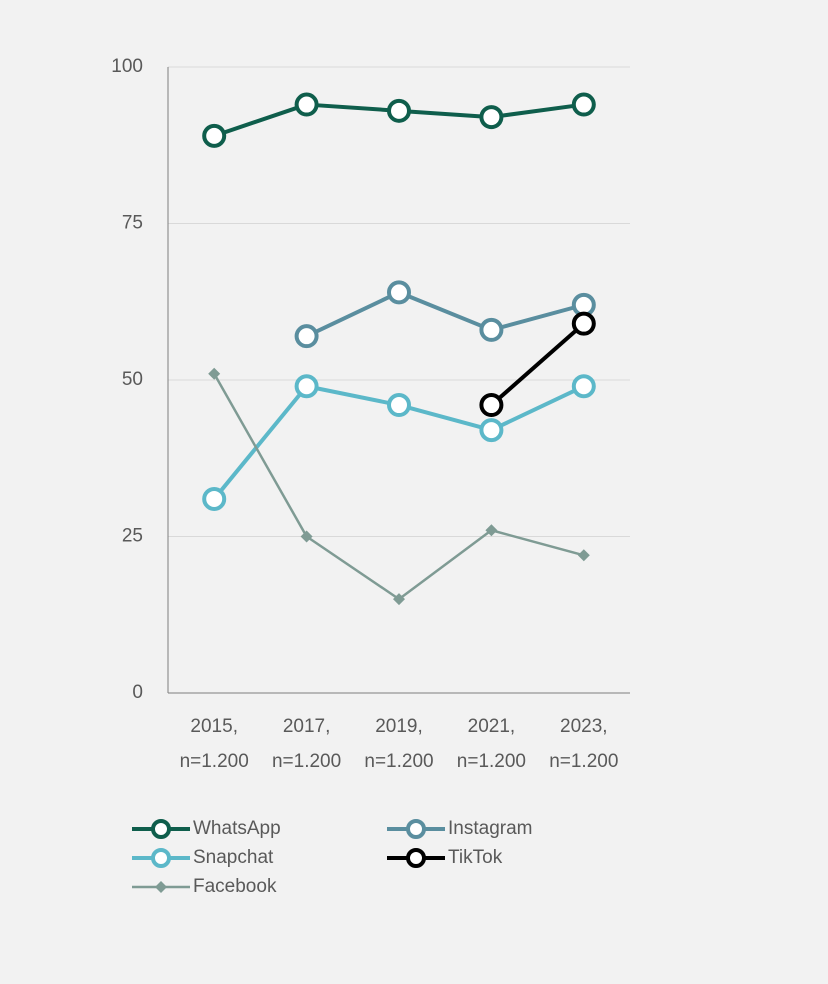 This screenshot has height=984, width=828. I want to click on y-tick-label: 100, so click(127, 66).